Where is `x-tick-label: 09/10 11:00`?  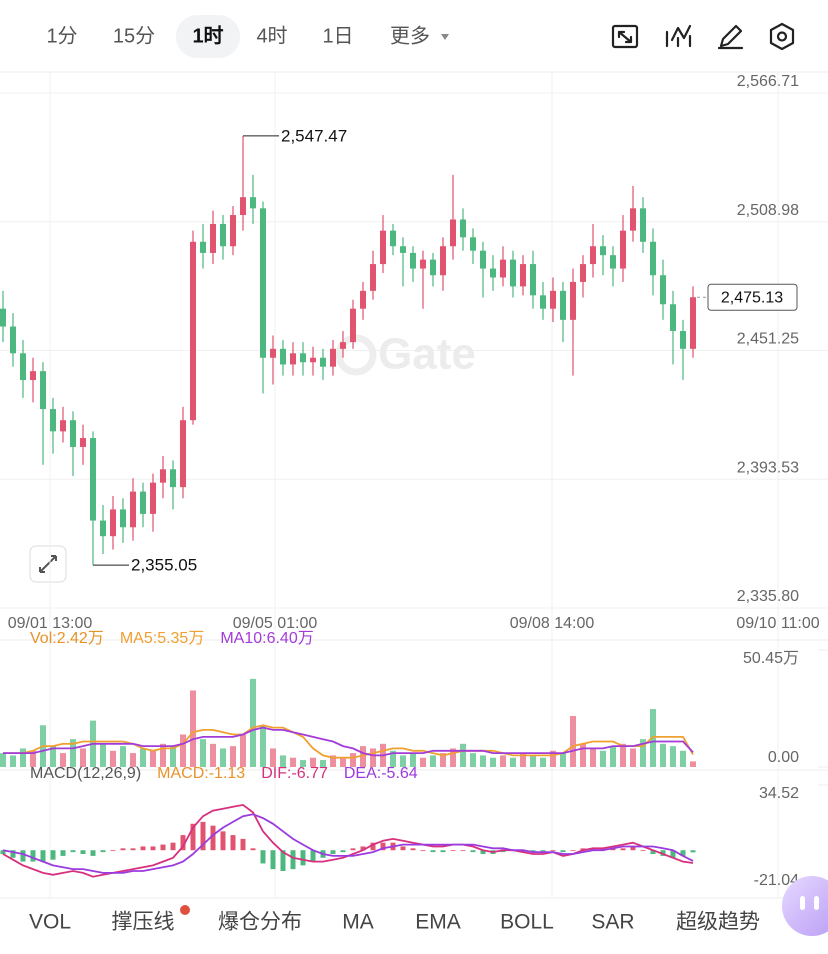
x-tick-label: 09/10 11:00 is located at coordinates (777, 623).